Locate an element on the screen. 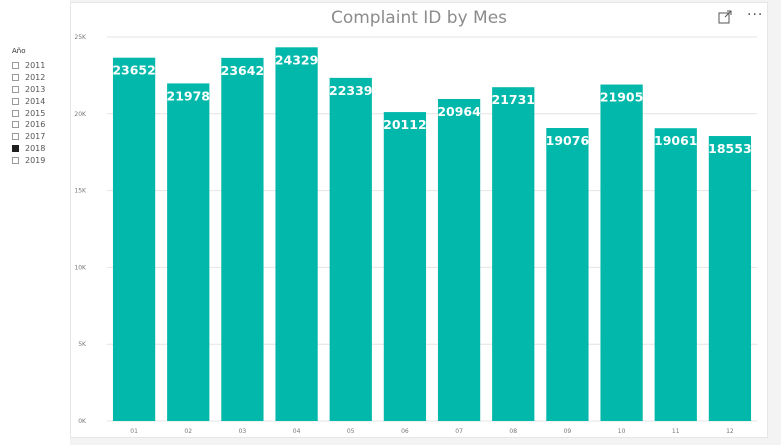 The width and height of the screenshot is (781, 445). slicer-item-2015: 2015 is located at coordinates (28, 113).